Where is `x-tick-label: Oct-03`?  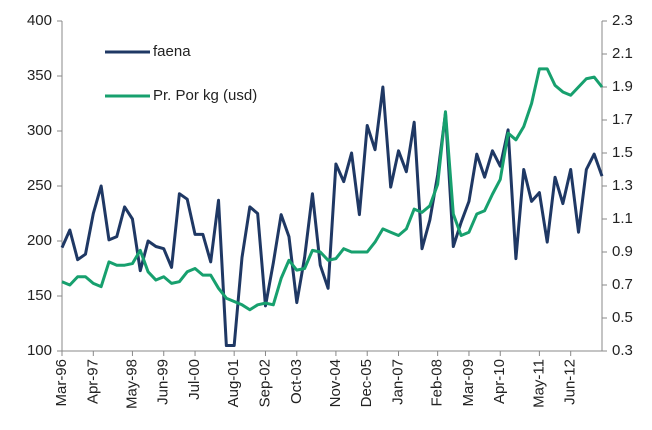 x-tick-label: Oct-03 is located at coordinates (296, 381).